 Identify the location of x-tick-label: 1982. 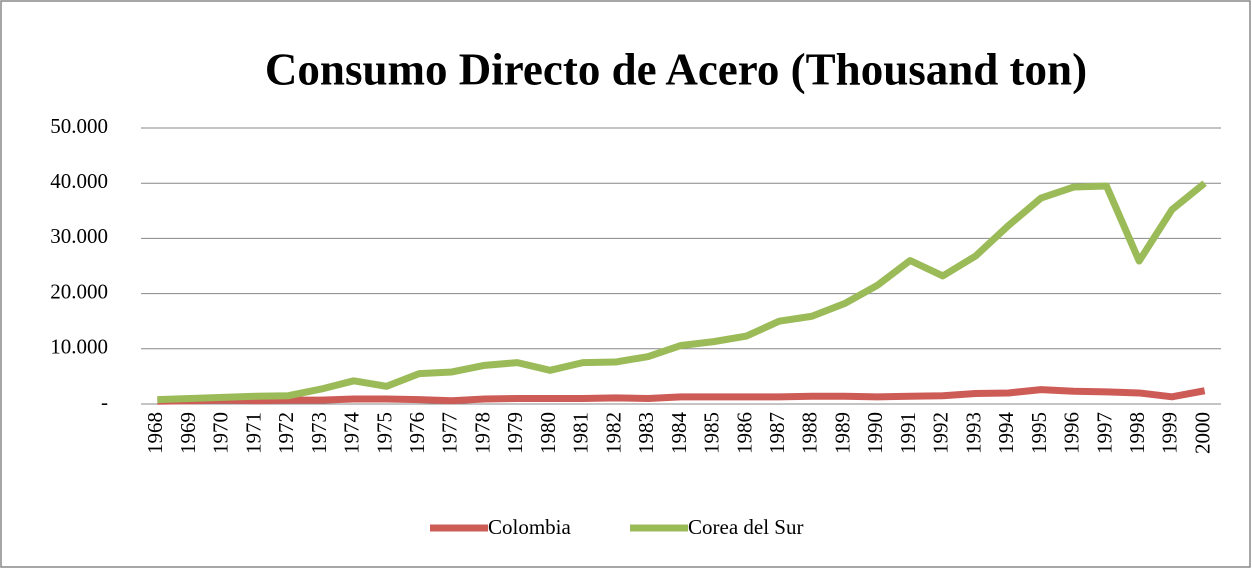
(613, 433).